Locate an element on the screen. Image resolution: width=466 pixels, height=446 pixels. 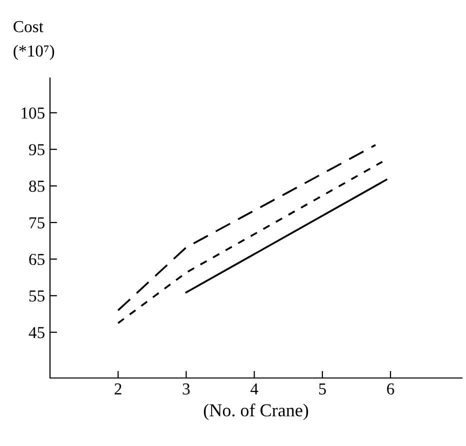
y-axis-title: Cost (*10⁷) is located at coordinates (34, 40).